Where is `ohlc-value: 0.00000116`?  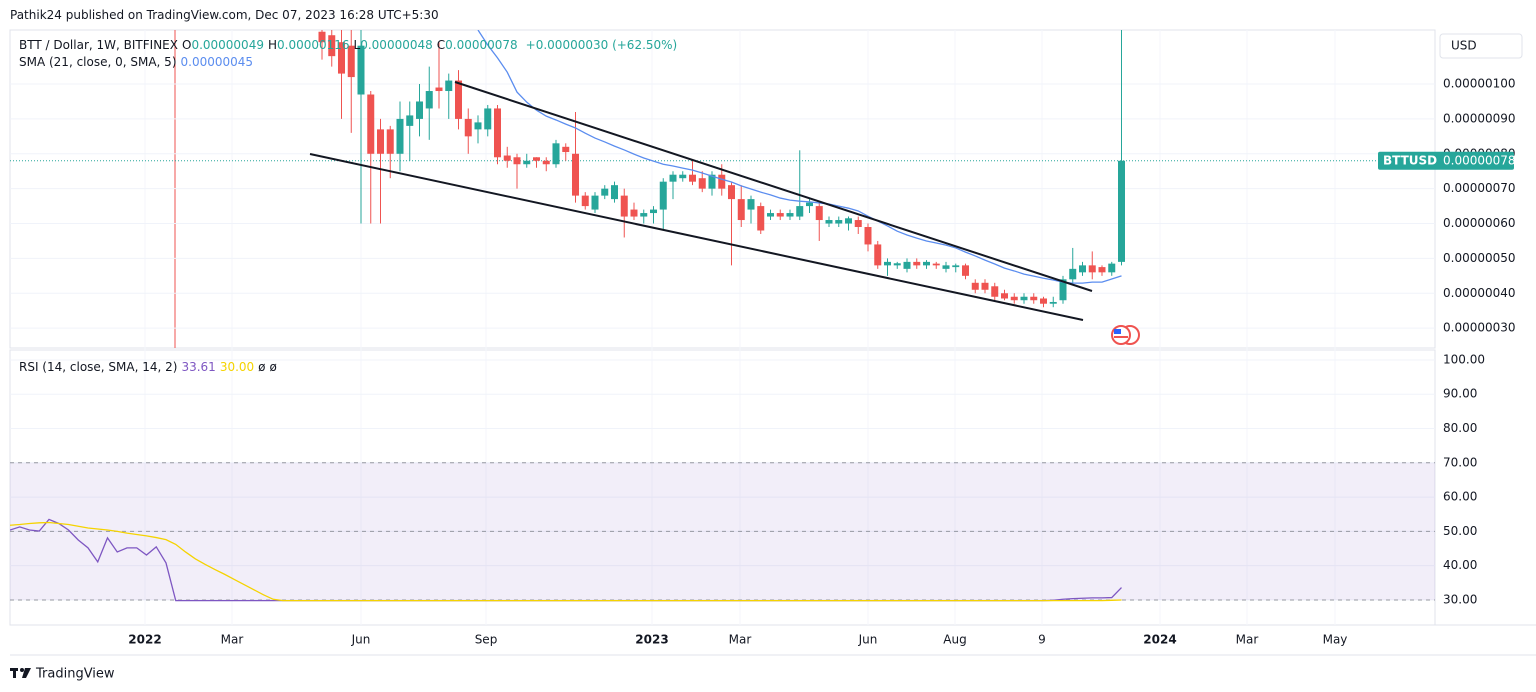 ohlc-value: 0.00000116 is located at coordinates (313, 45).